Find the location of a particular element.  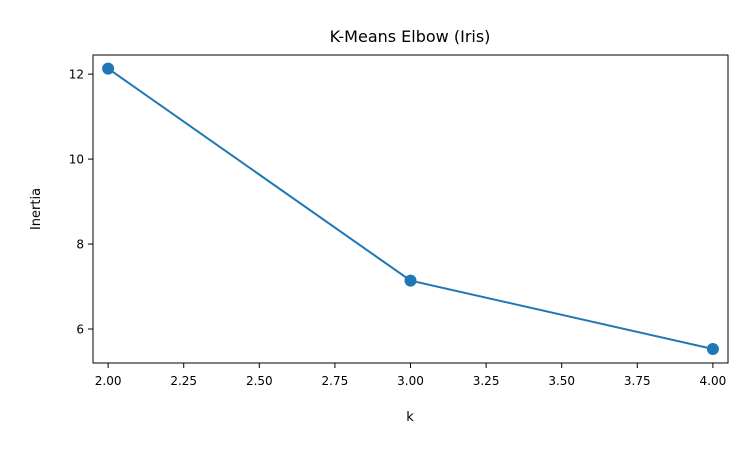

y-axis-label: Inertia is located at coordinates (36, 209).